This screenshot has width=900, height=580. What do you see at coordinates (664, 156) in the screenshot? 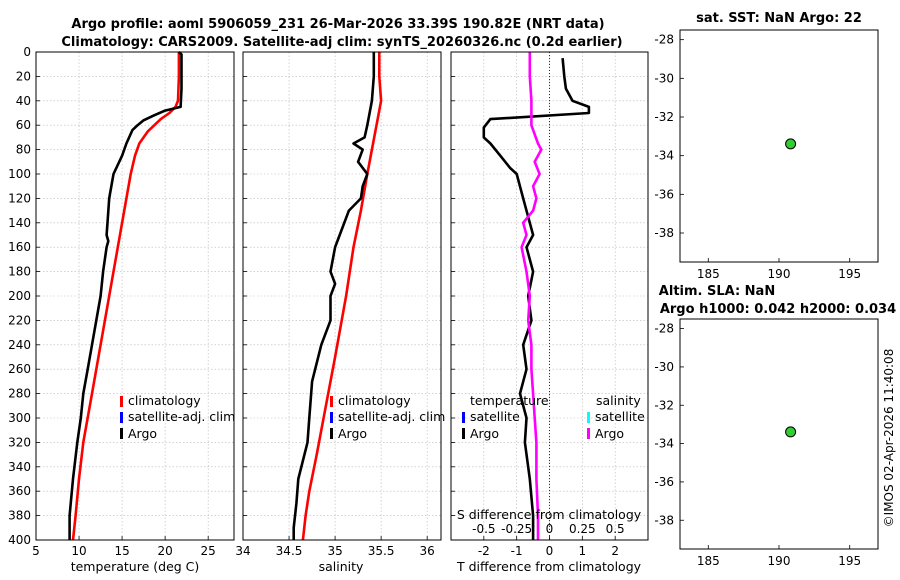
I see `map-y-tick-label: -34` at bounding box center [664, 156].